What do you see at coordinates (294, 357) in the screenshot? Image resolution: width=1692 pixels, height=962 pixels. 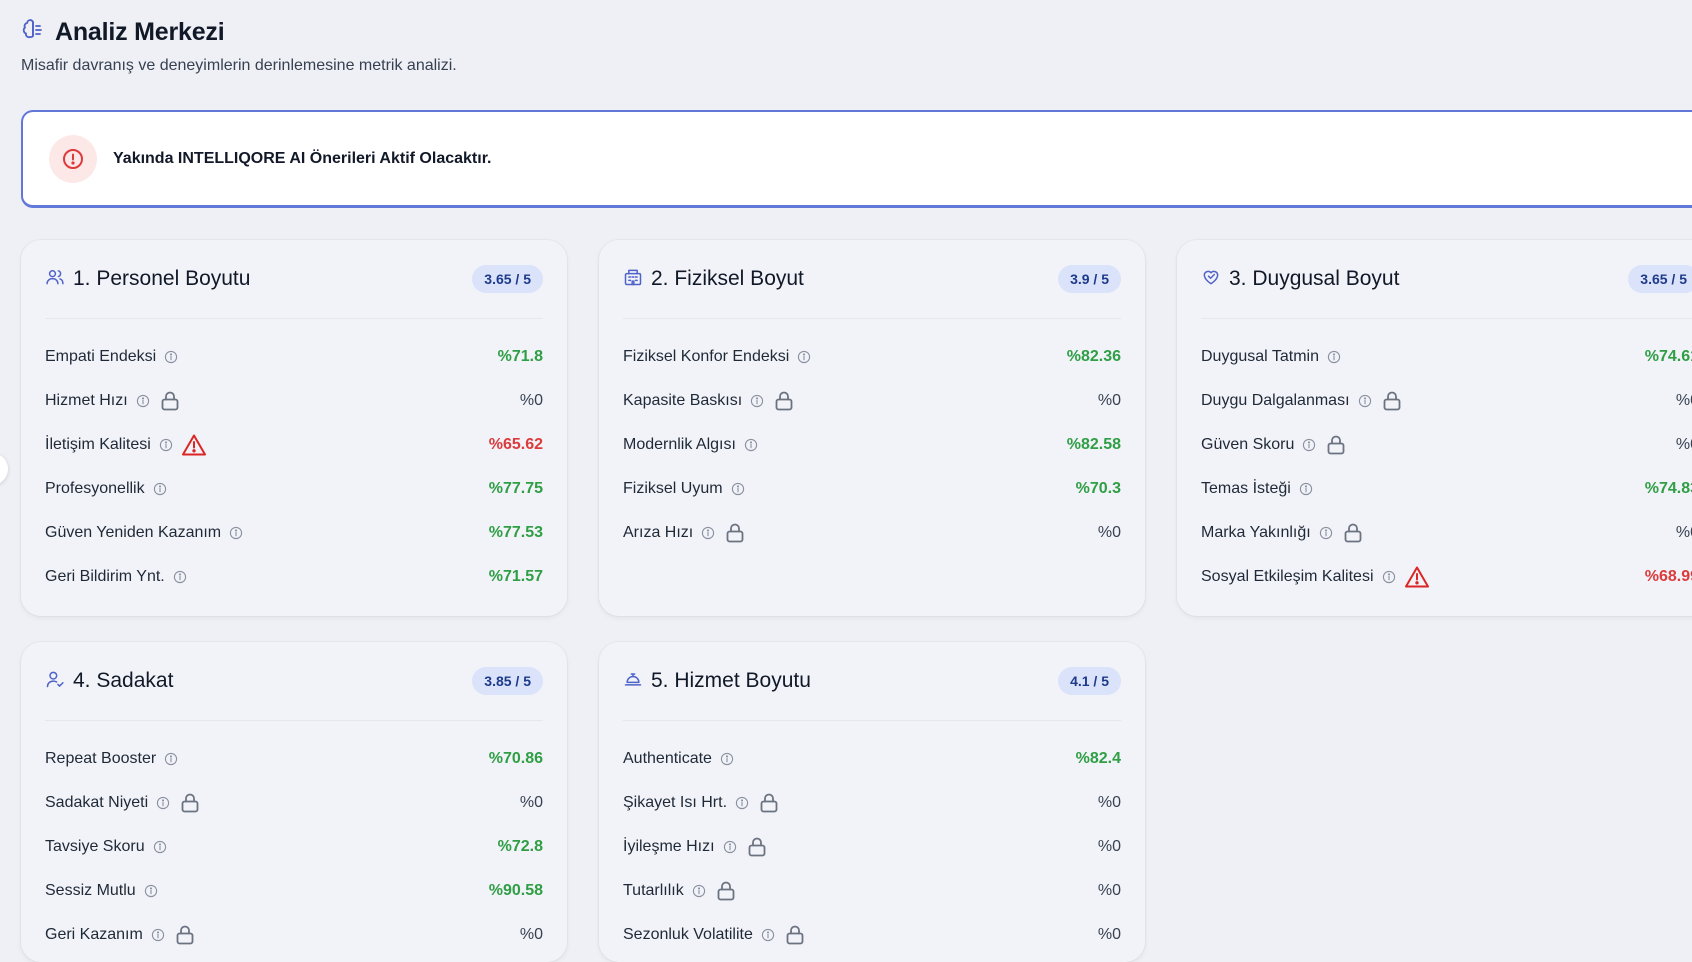 I see `metric-row: Empati Endeksi %71.8` at bounding box center [294, 357].